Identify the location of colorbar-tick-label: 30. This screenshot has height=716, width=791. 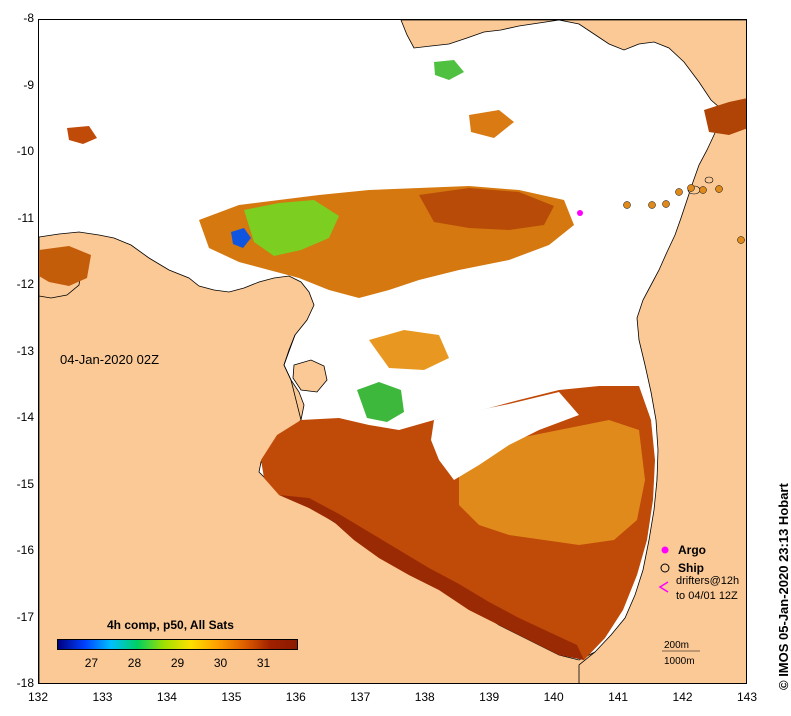
(220, 663).